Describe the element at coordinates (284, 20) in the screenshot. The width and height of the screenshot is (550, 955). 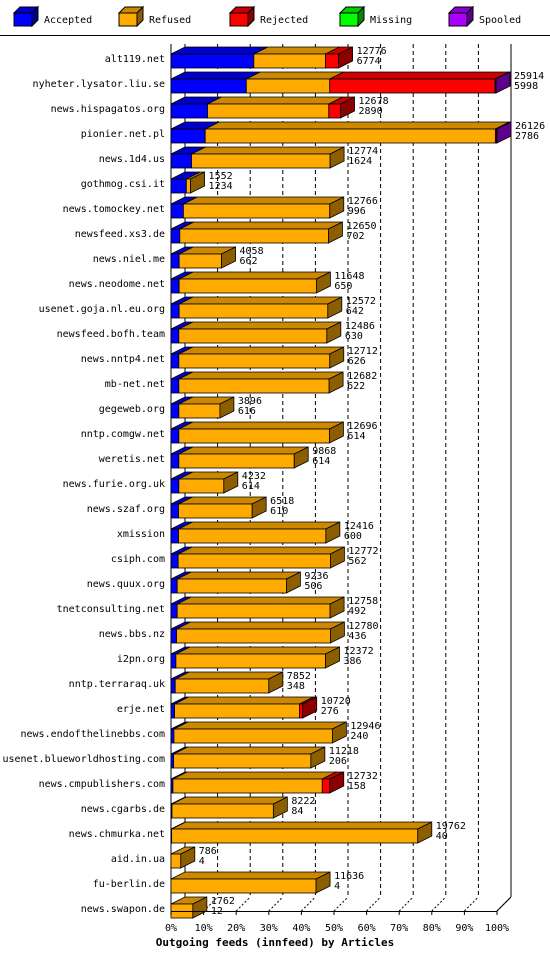
I see `legend-label: Rejected` at that location.